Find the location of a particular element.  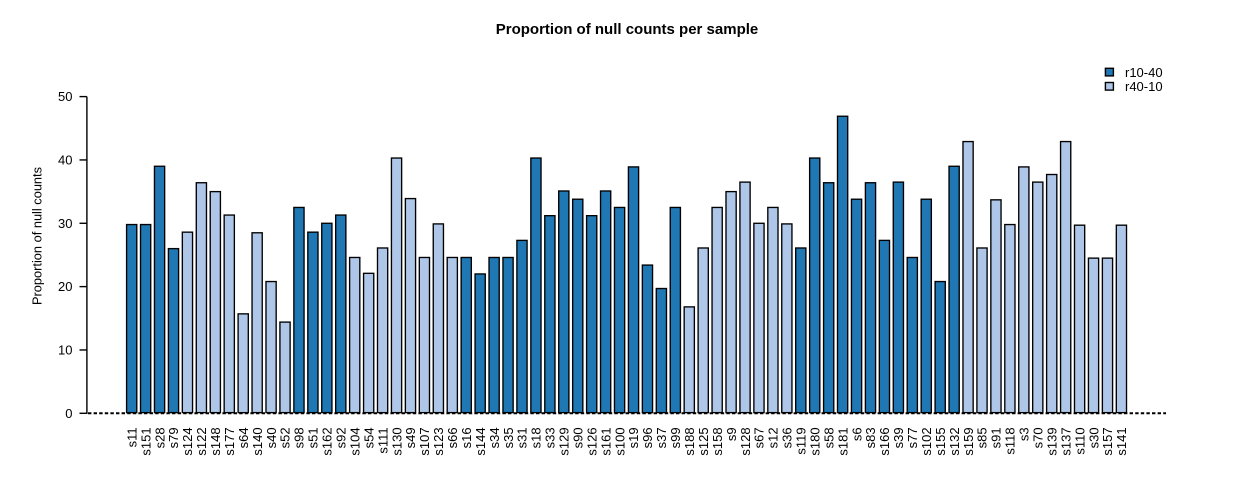

svg-text: s123 is located at coordinates (438, 441).